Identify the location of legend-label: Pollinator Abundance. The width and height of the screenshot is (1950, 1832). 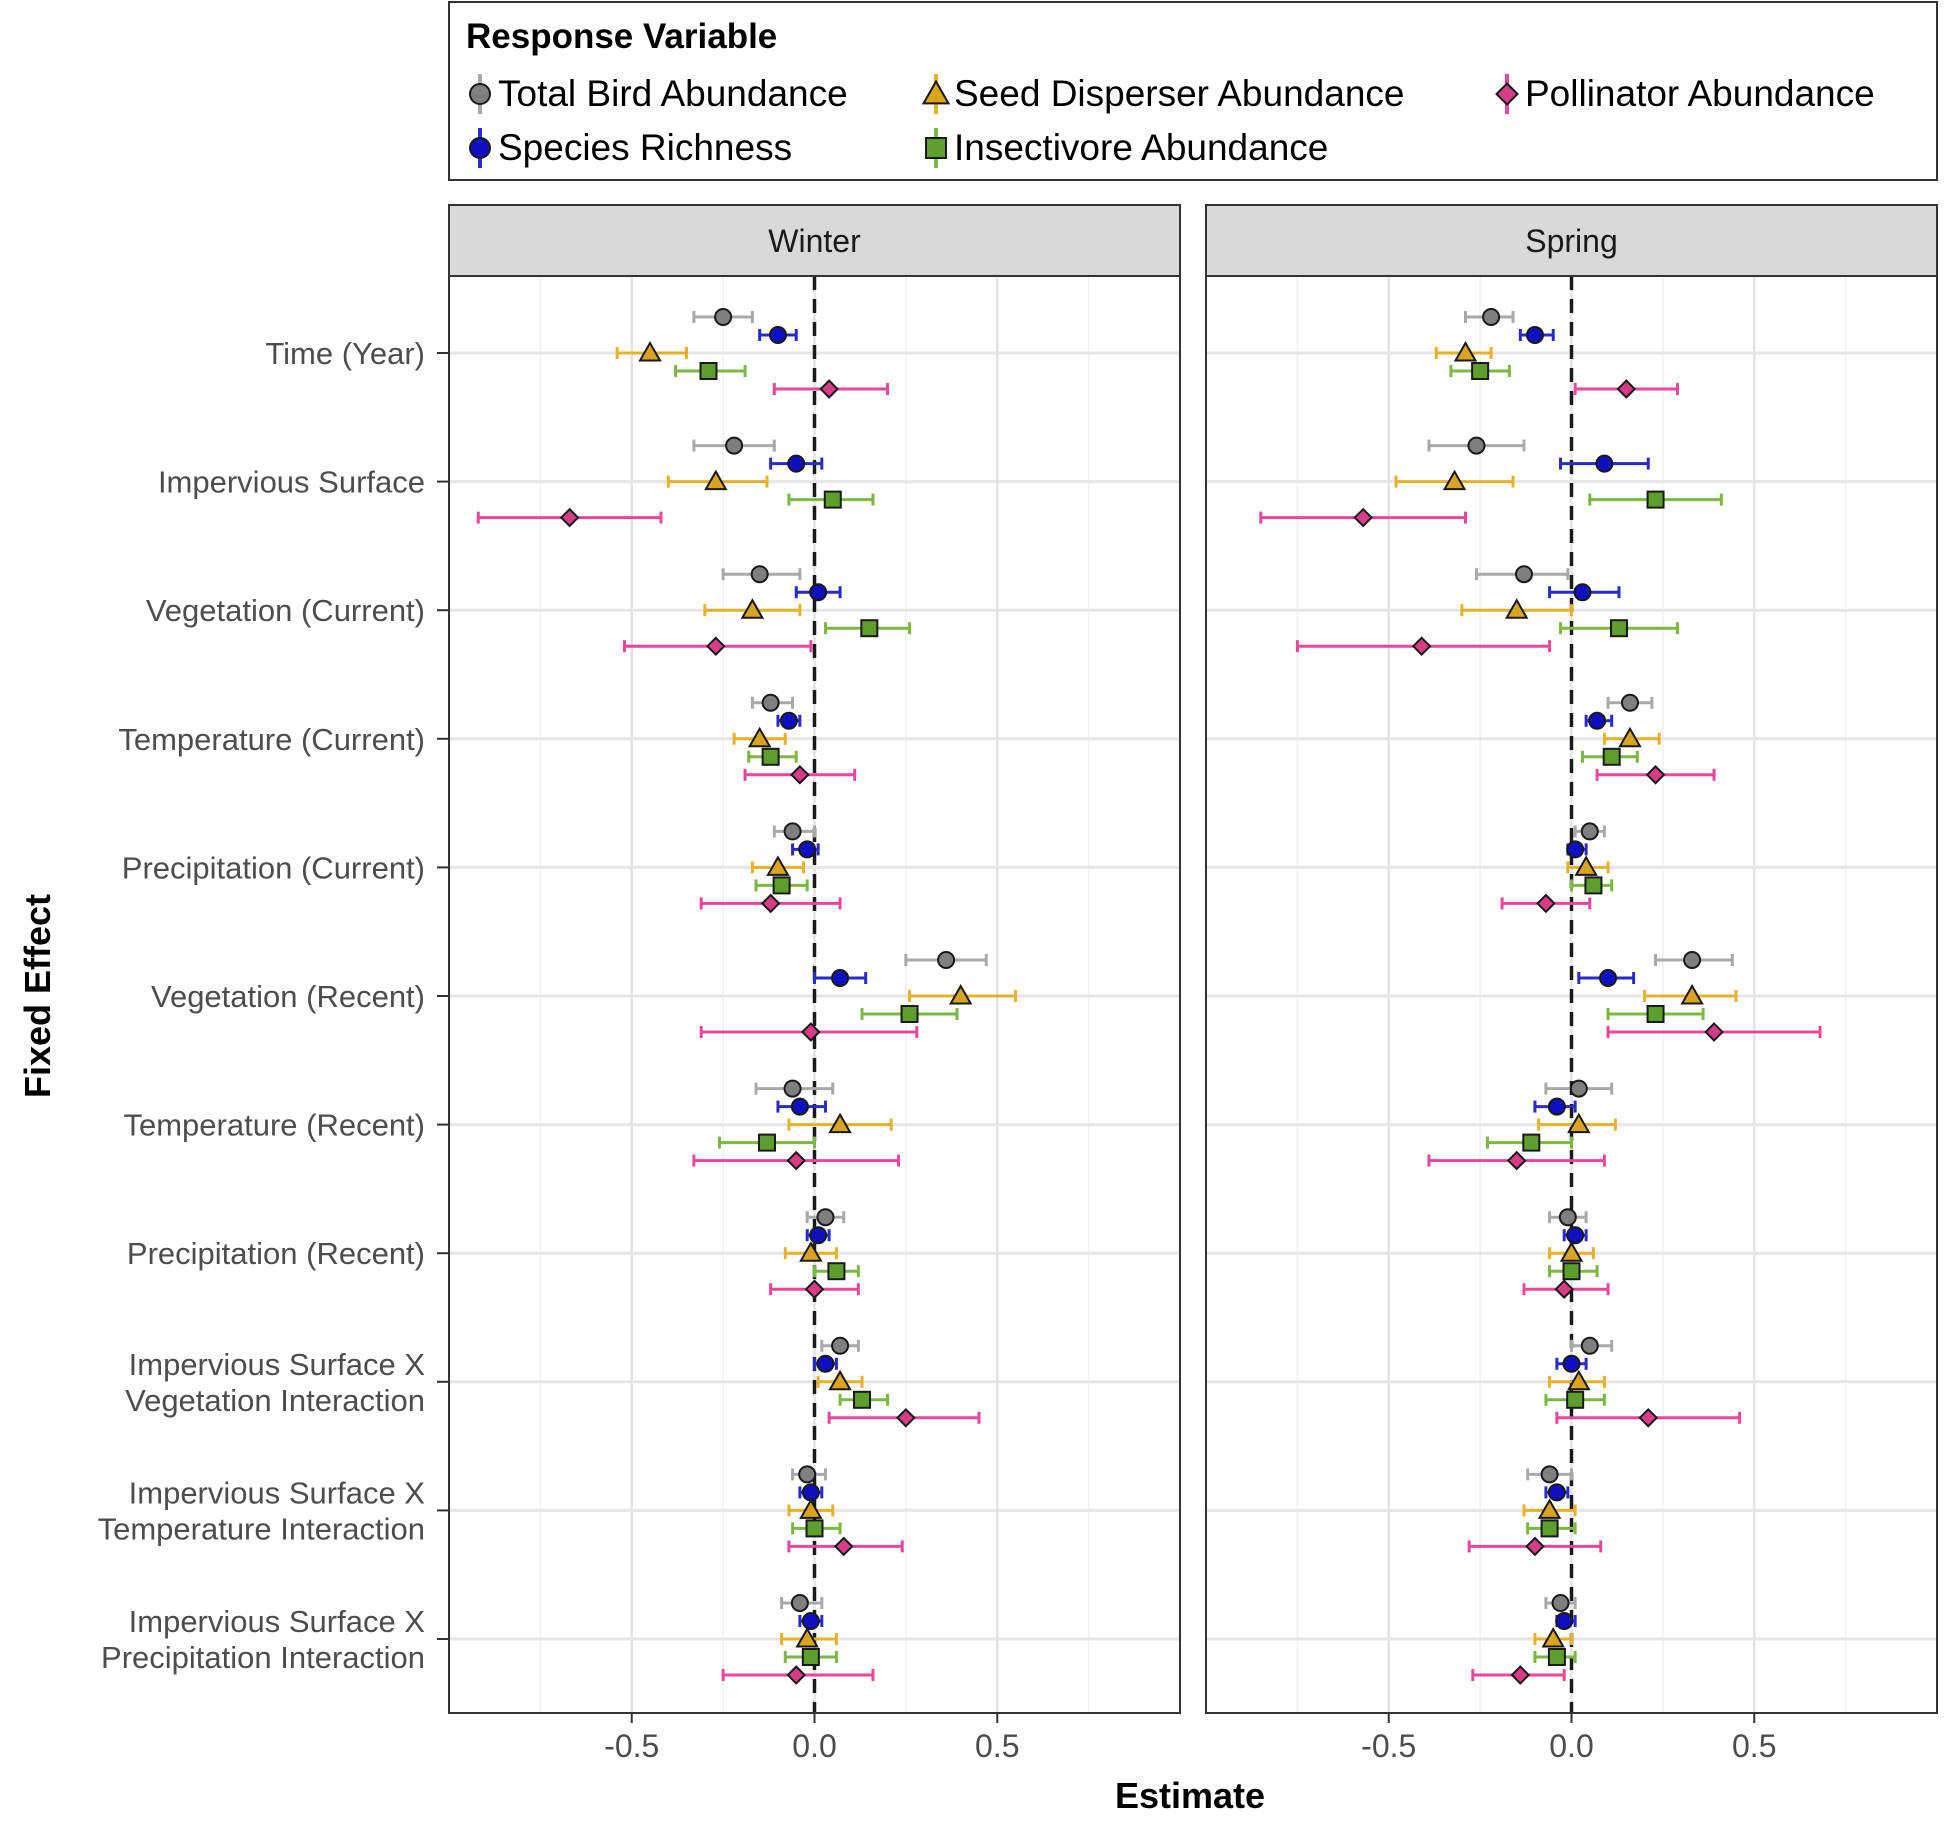
(1700, 93).